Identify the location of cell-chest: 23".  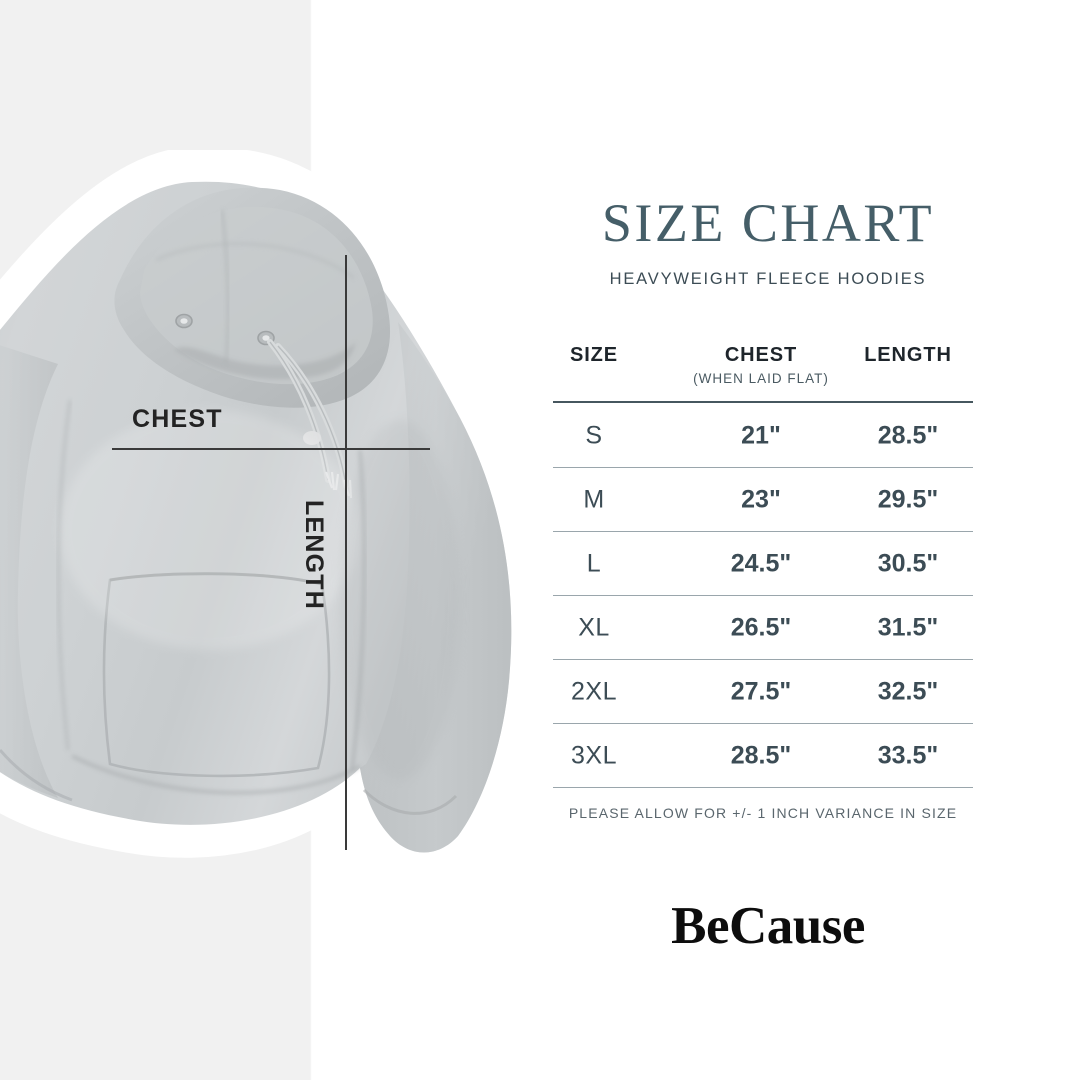
(761, 499).